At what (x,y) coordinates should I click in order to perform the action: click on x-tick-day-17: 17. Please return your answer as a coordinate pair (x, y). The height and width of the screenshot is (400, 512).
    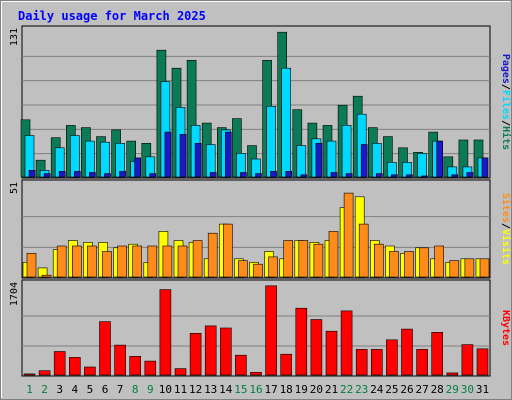
    Looking at the image, I should click on (270, 389).